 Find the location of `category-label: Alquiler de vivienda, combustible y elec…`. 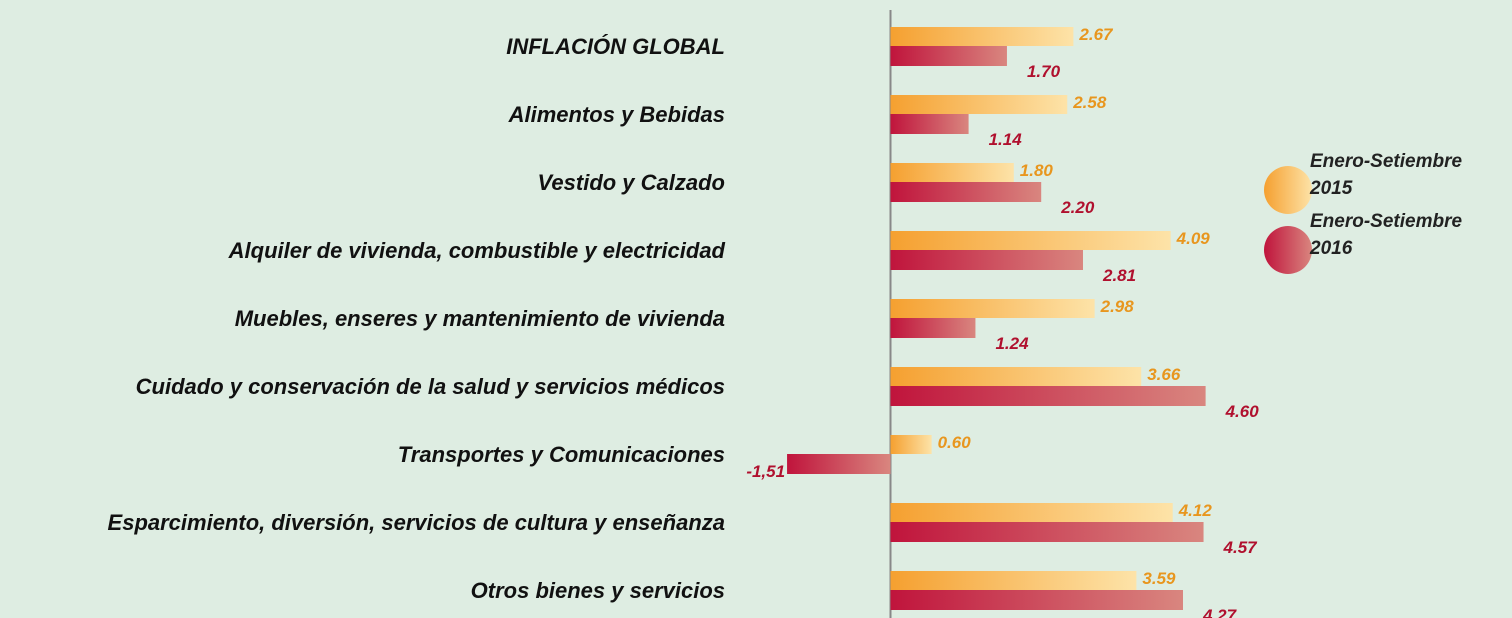

category-label: Alquiler de vivienda, combustible y elec… is located at coordinates (477, 250).